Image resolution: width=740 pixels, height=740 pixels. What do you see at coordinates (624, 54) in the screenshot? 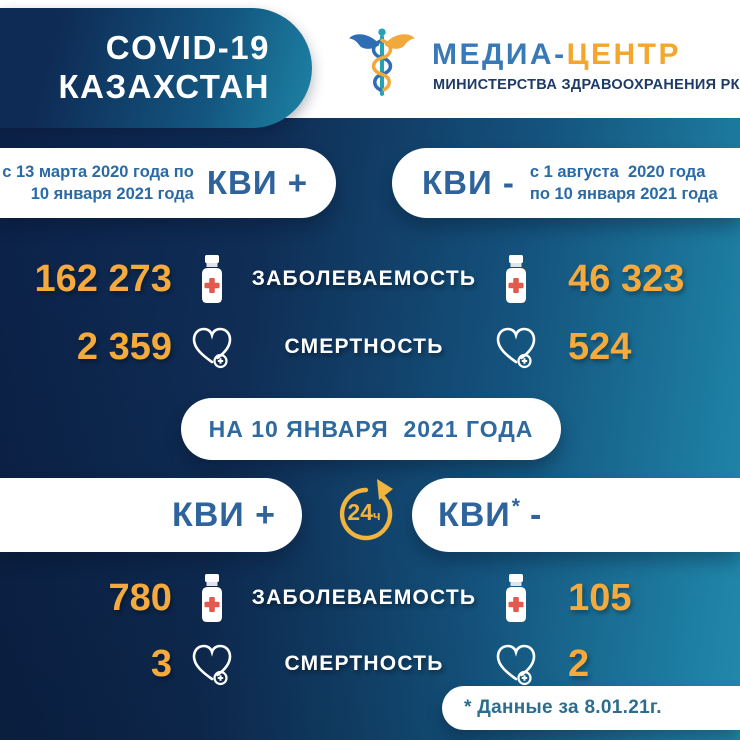
I see `brand-title-yellow: ЦЕНТР` at bounding box center [624, 54].